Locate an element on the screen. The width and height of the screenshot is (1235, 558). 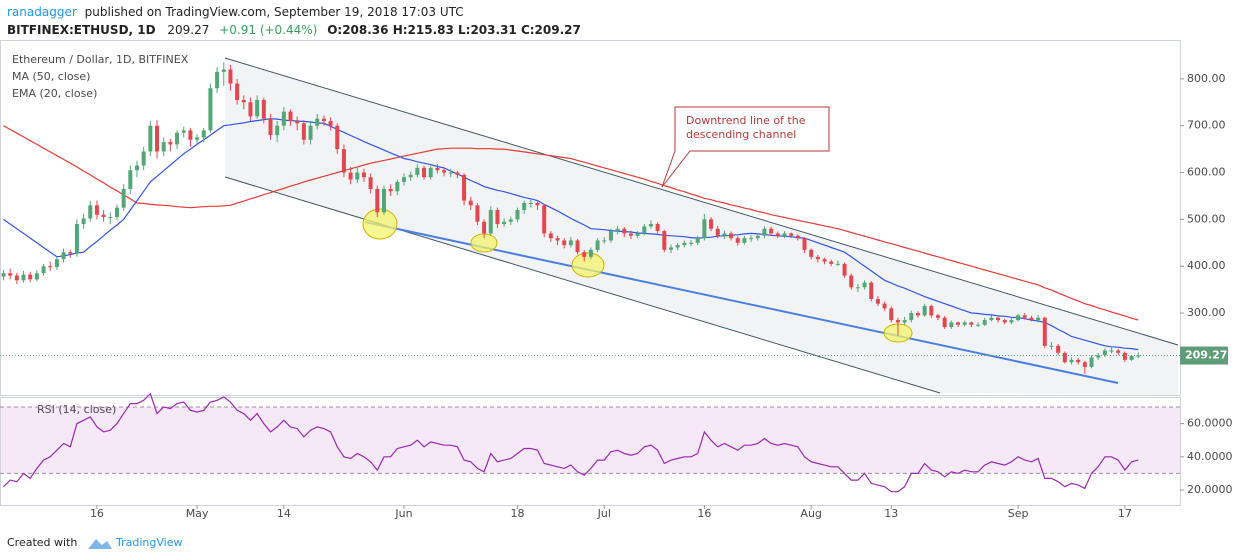
y-tick-label: 600.00 is located at coordinates (1206, 172).